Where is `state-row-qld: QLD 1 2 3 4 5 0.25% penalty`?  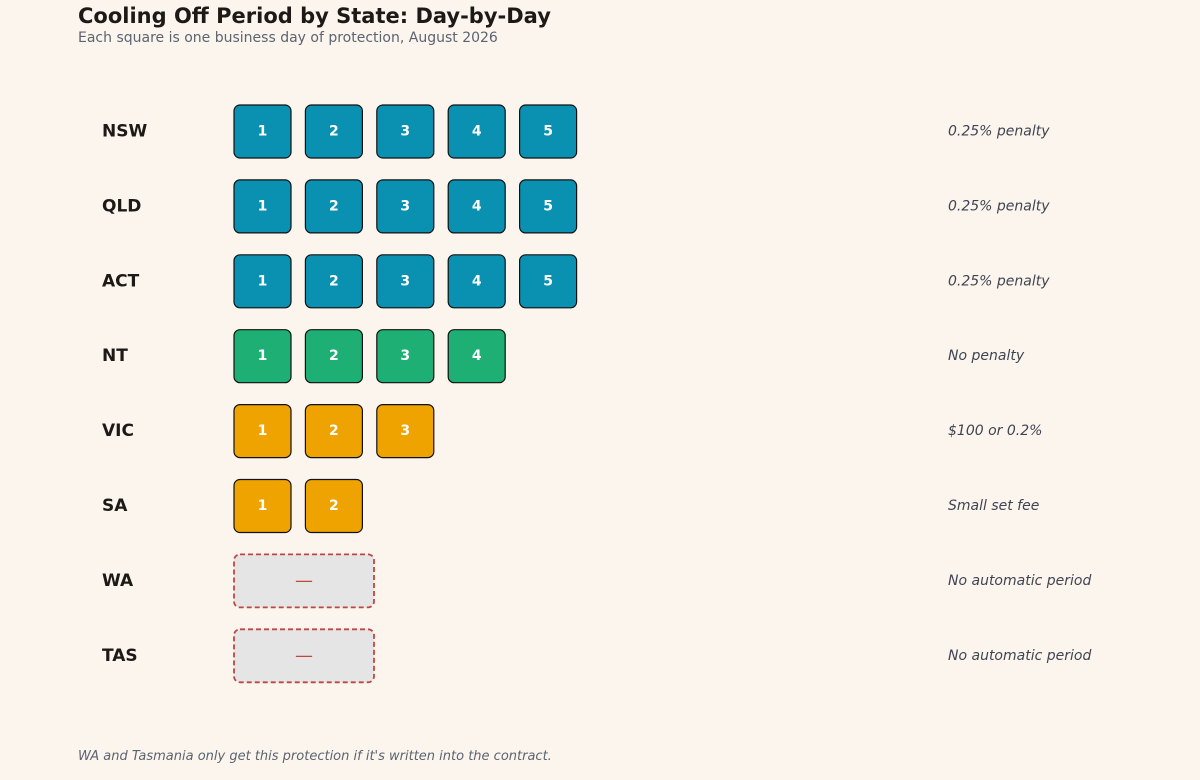 state-row-qld: QLD 1 2 3 4 5 0.25% penalty is located at coordinates (576, 206).